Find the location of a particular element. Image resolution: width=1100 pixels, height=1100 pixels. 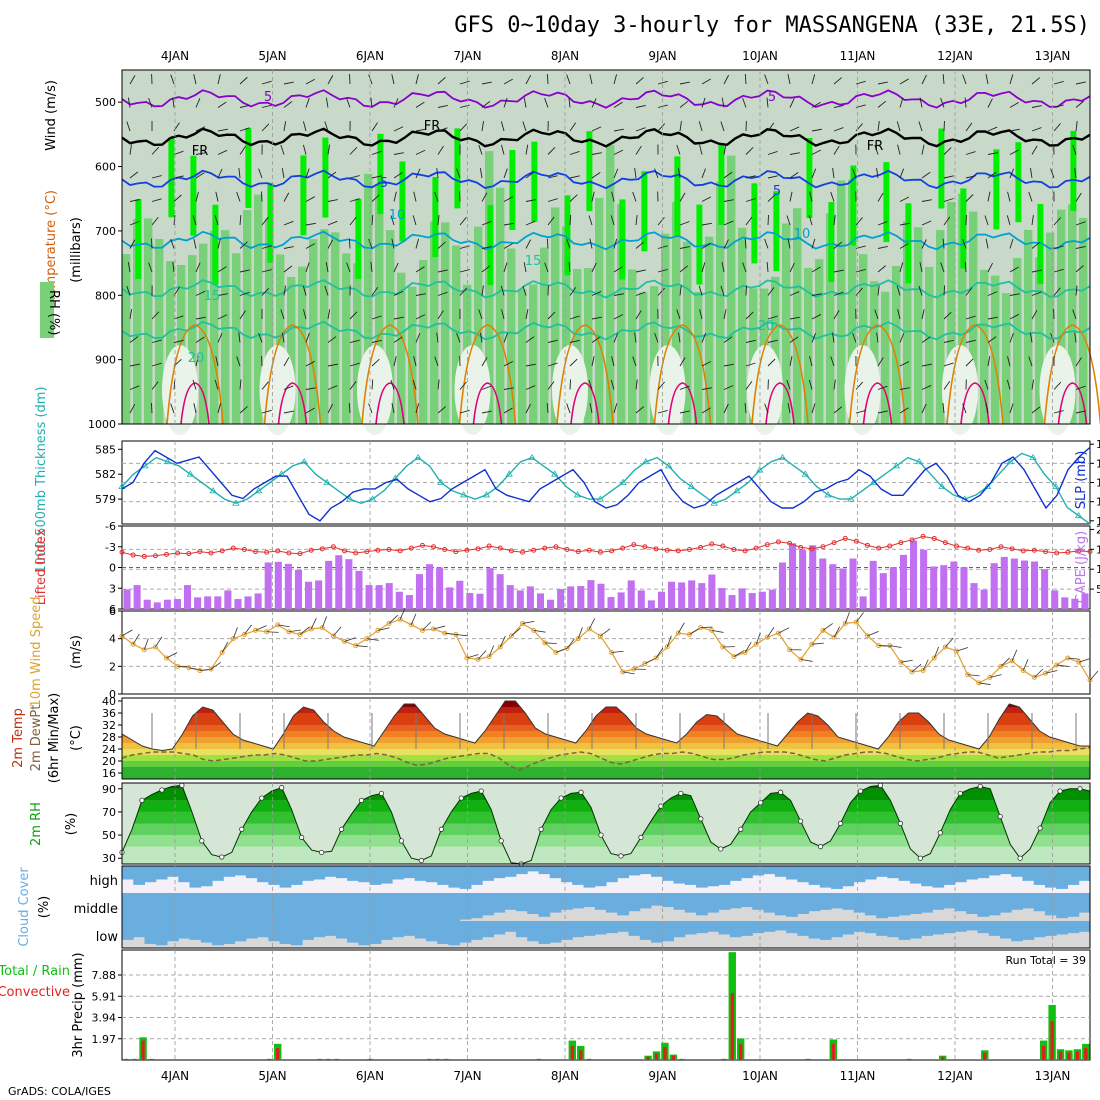

y-tick-label: 1011 is located at coordinates (1098, 463).